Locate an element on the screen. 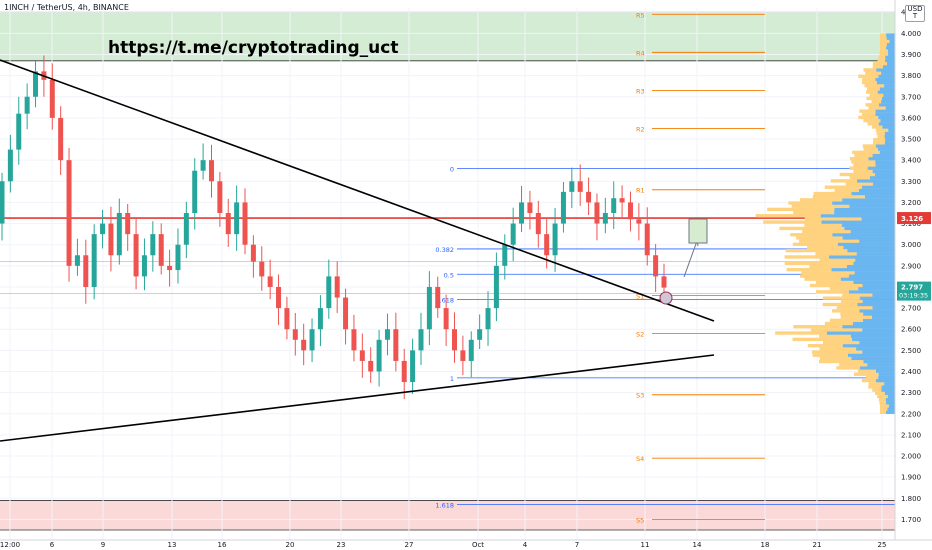 This screenshot has height=550, width=932. y-tick-label: 2.400 is located at coordinates (911, 372).